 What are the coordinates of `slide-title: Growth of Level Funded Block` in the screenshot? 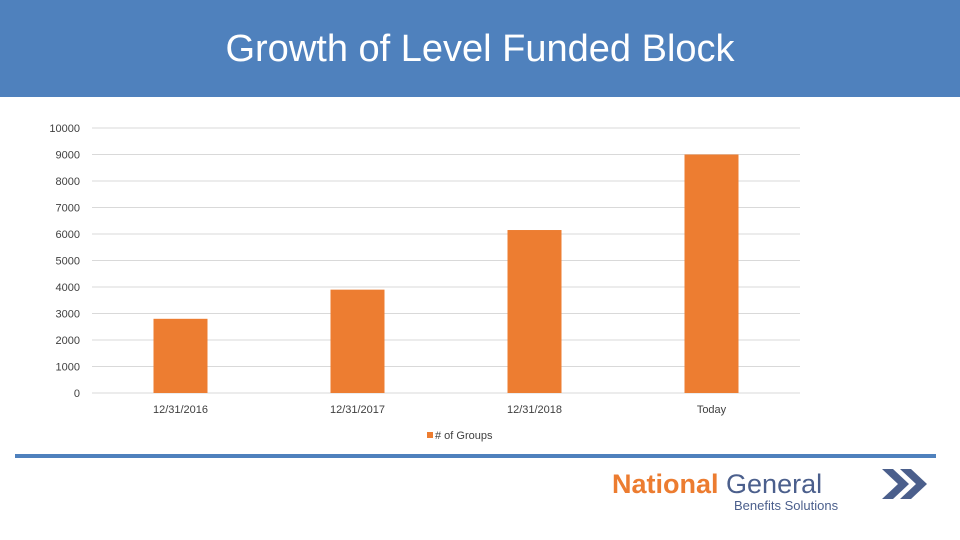 It's located at (480, 49).